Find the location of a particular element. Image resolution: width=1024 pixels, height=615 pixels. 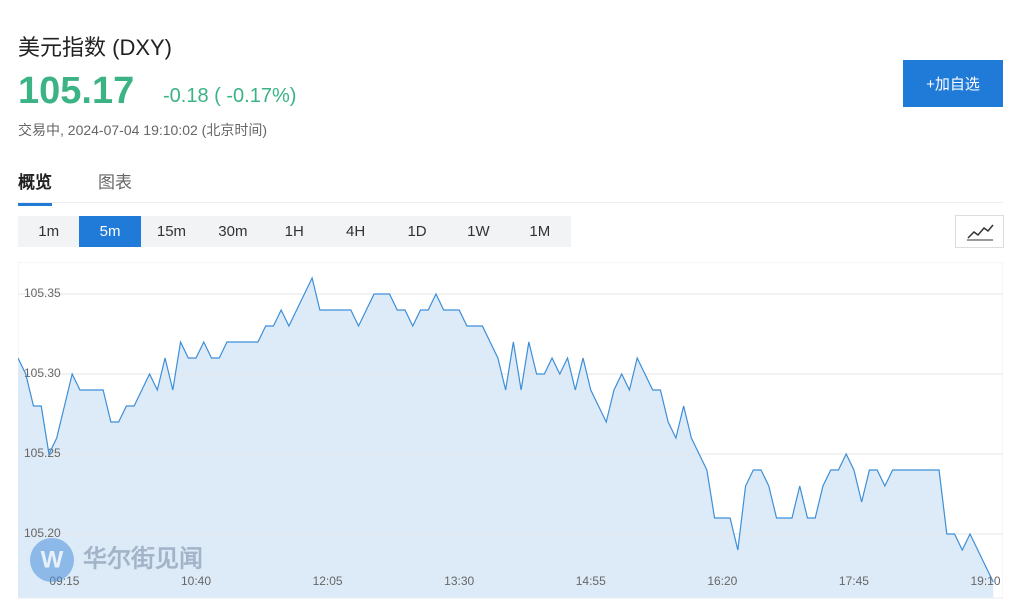

x-tick-label: 16:20 is located at coordinates (722, 581).